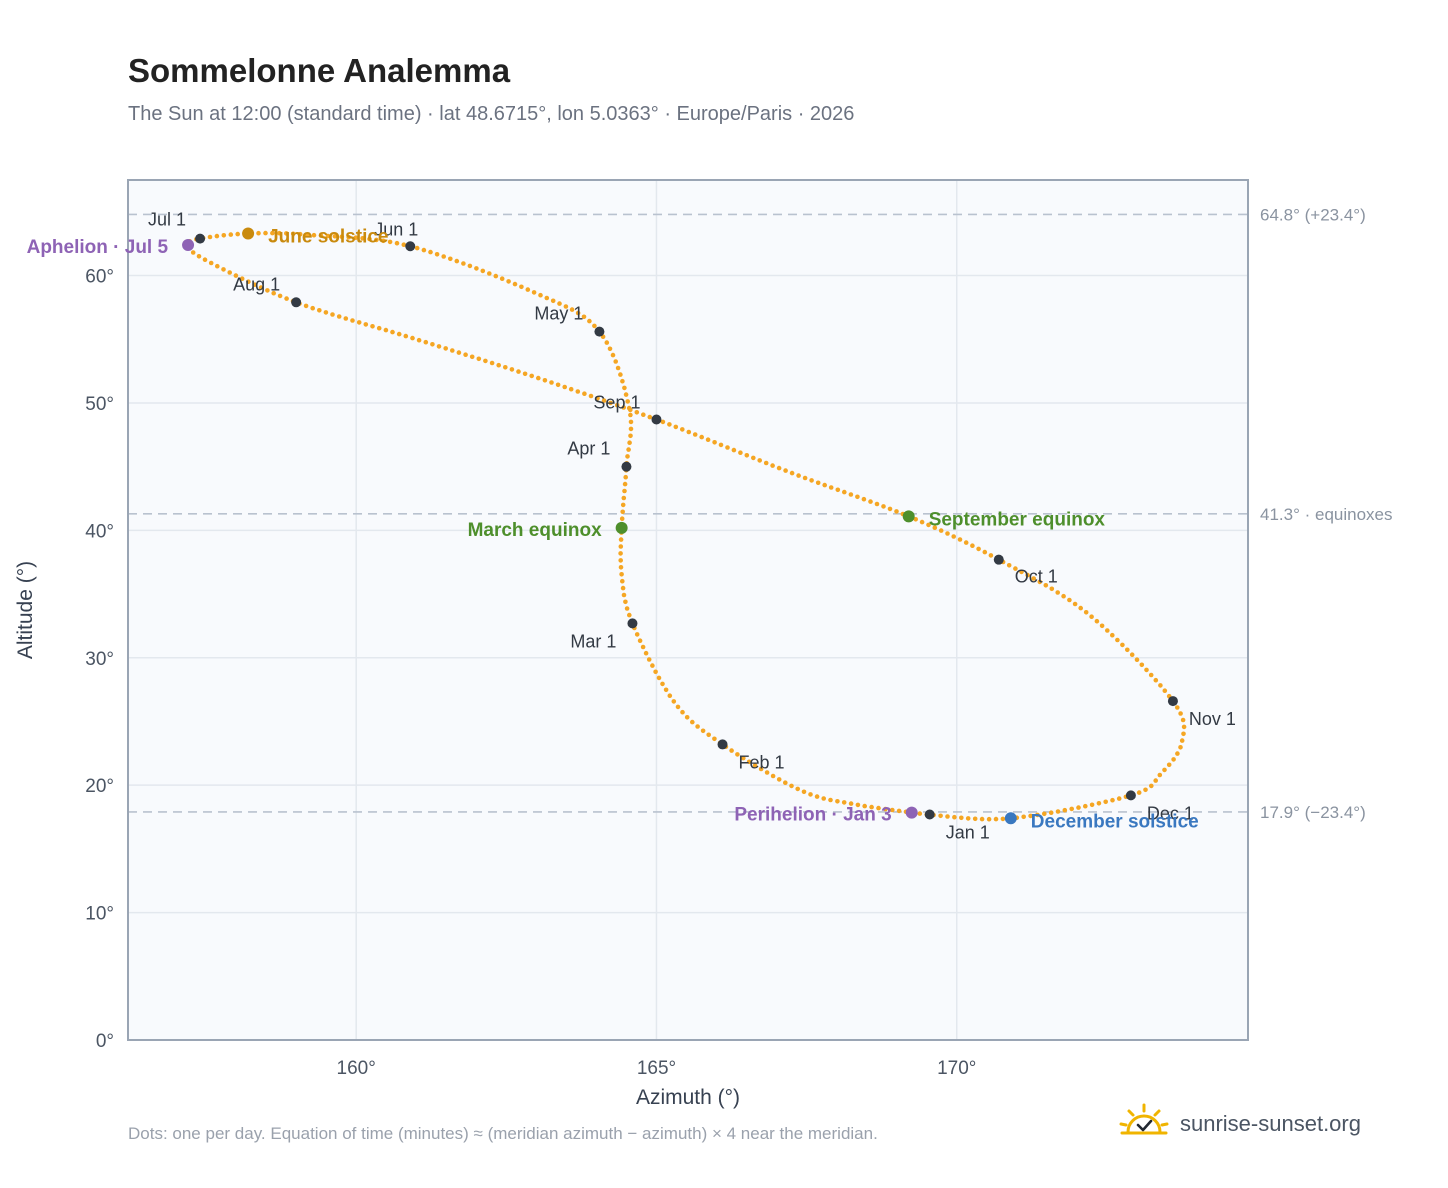 The height and width of the screenshot is (1188, 1448). What do you see at coordinates (99, 659) in the screenshot?
I see `y-tick-label: 30°` at bounding box center [99, 659].